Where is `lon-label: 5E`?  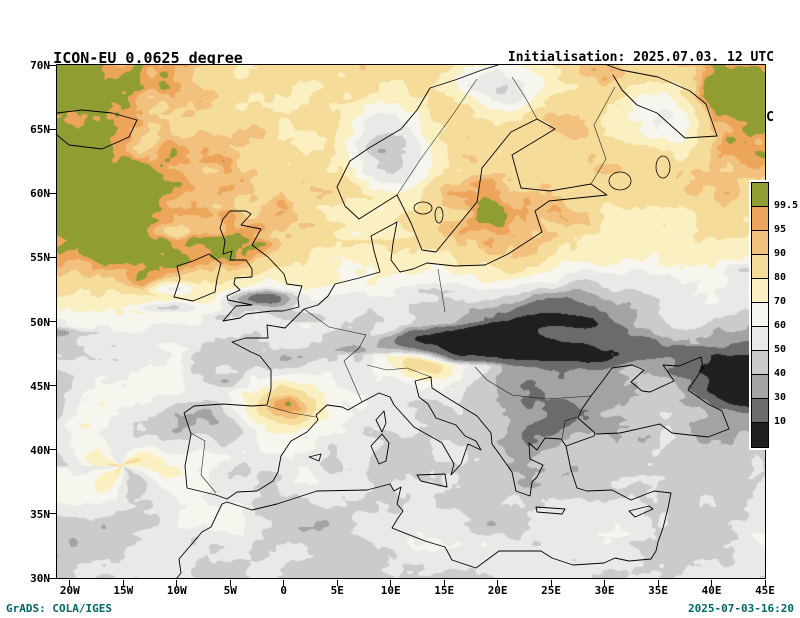 lon-label: 5E is located at coordinates (337, 590).